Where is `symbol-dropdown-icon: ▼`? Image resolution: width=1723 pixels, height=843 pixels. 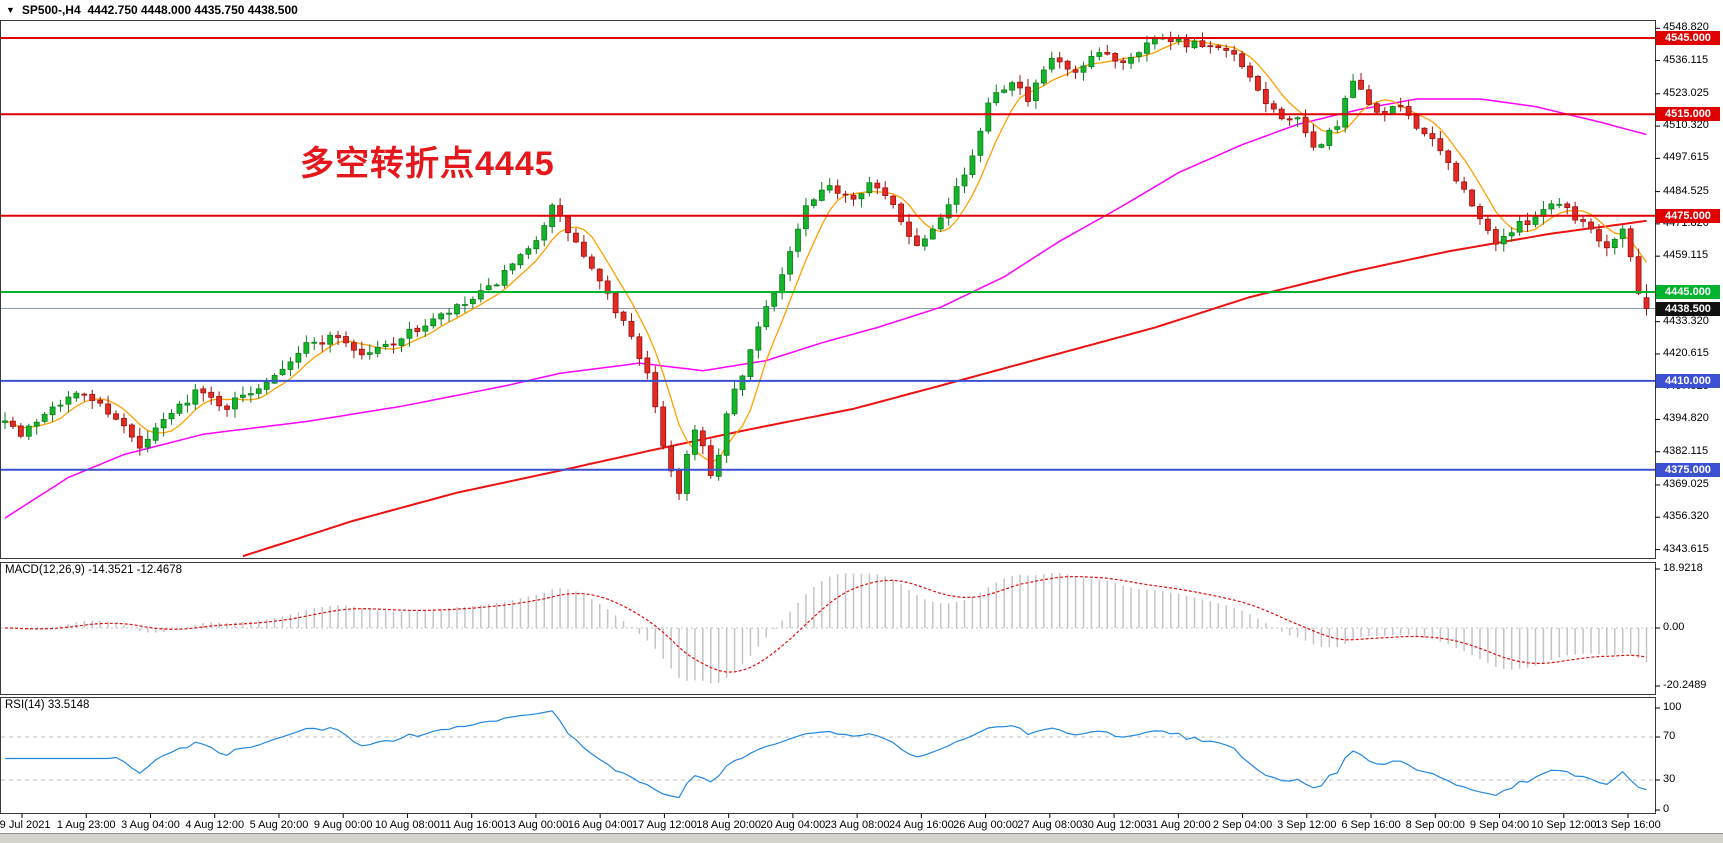 symbol-dropdown-icon: ▼ is located at coordinates (10, 10).